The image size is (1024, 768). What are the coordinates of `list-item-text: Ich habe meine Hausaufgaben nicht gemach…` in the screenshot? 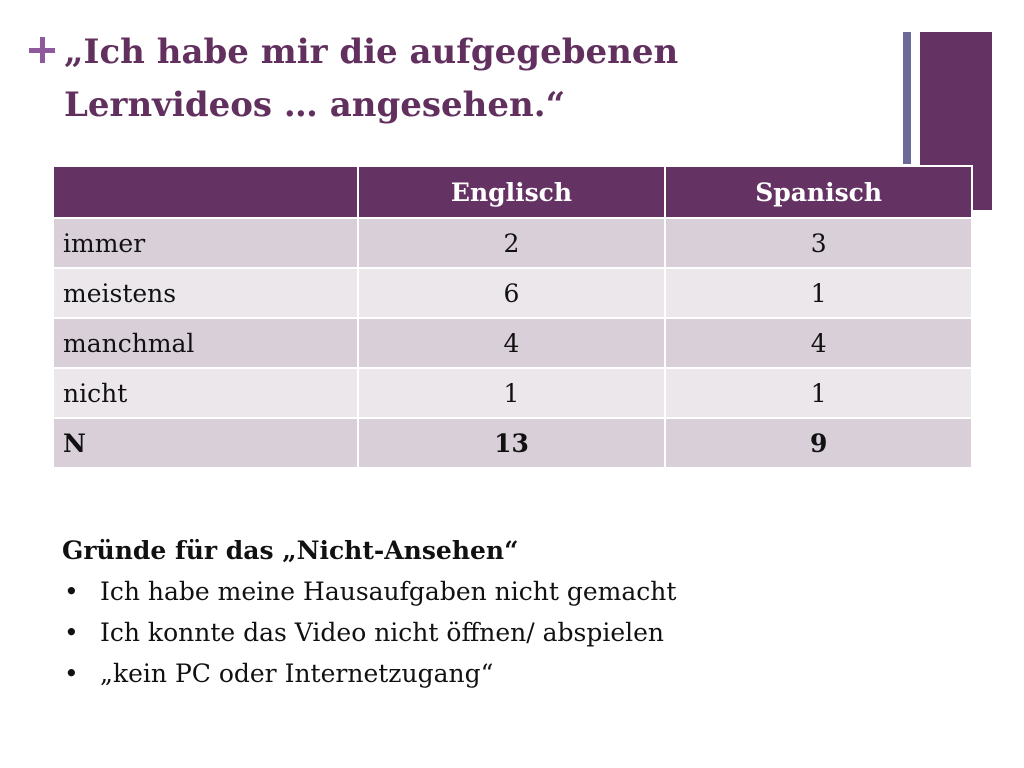 It's located at (388, 591).